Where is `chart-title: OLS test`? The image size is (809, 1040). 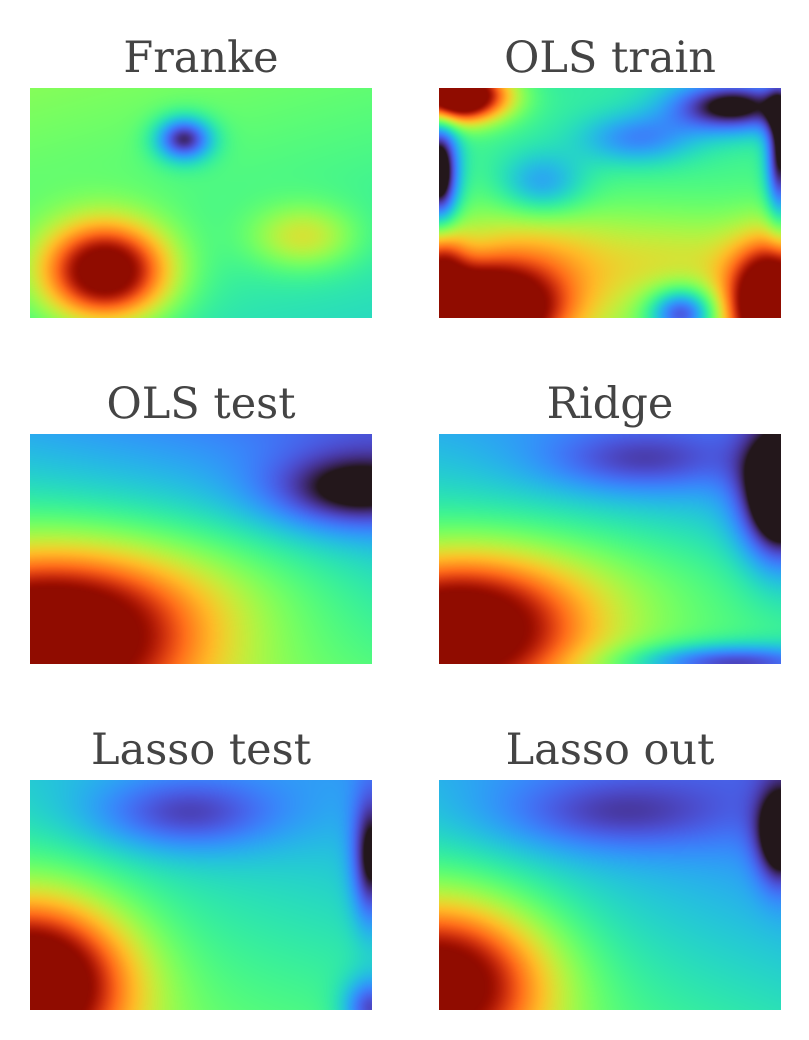
chart-title: OLS test is located at coordinates (201, 404).